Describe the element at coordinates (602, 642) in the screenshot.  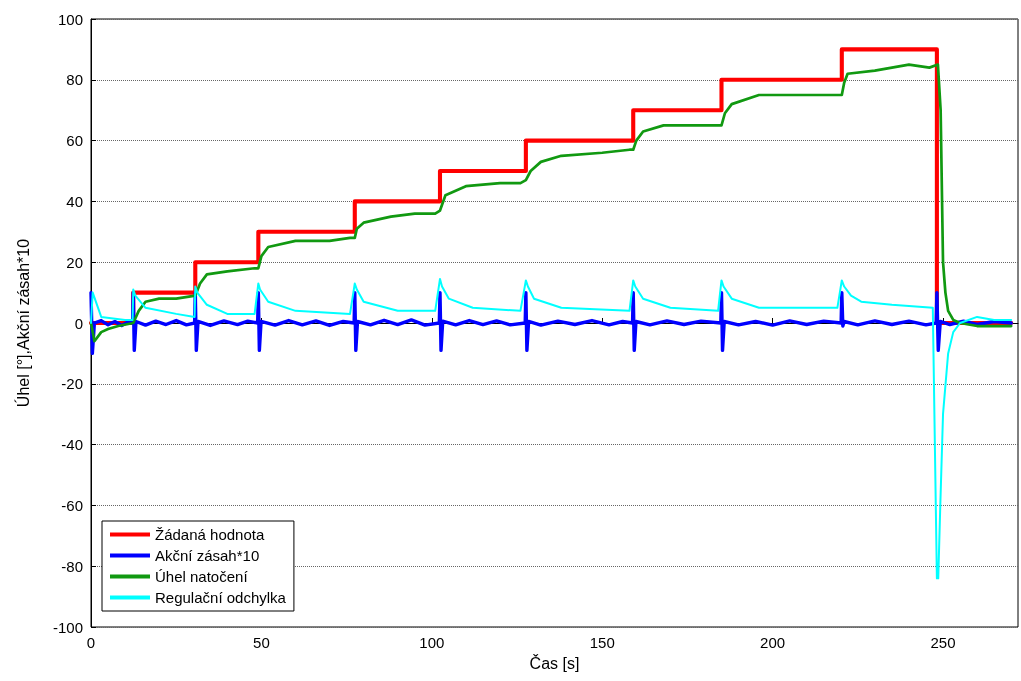
I see `x-tick-label: 150` at that location.